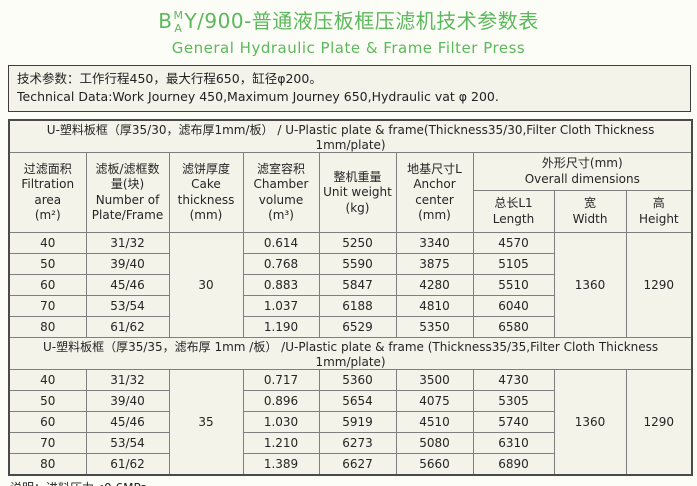  Describe the element at coordinates (582, 172) in the screenshot. I see `header-overall-dimensions: 外形尺寸(mm) Overall dimensions` at that location.